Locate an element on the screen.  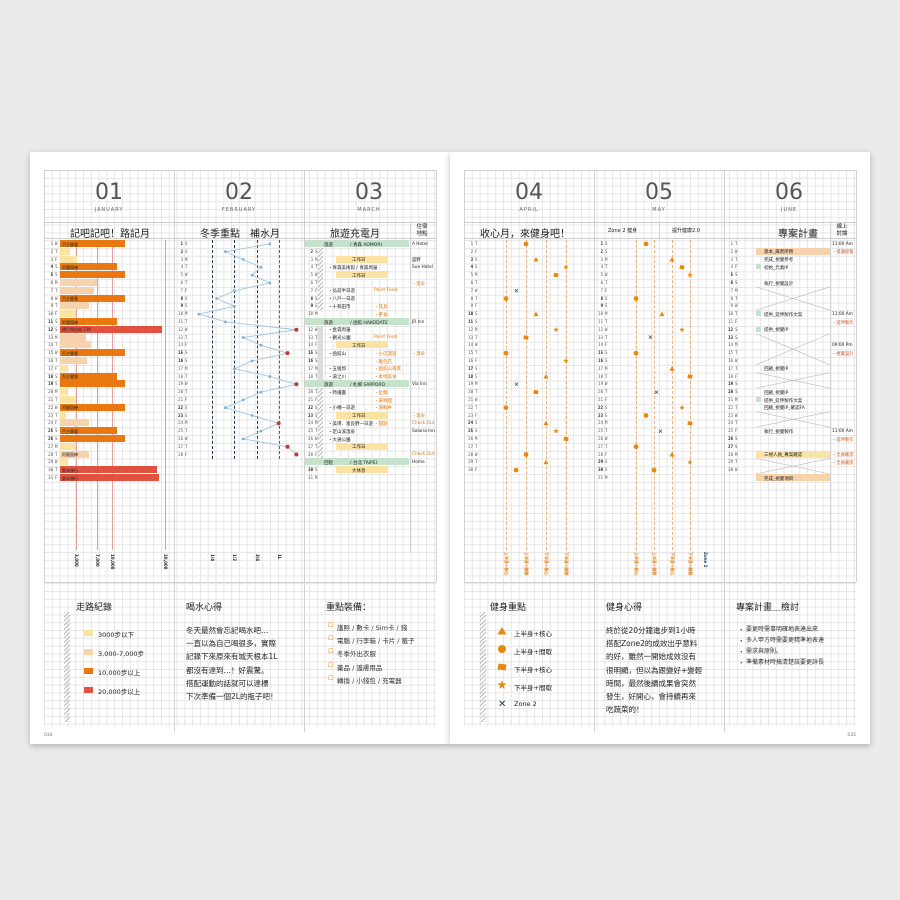
day-number: 30 is located at coordinates (730, 470).